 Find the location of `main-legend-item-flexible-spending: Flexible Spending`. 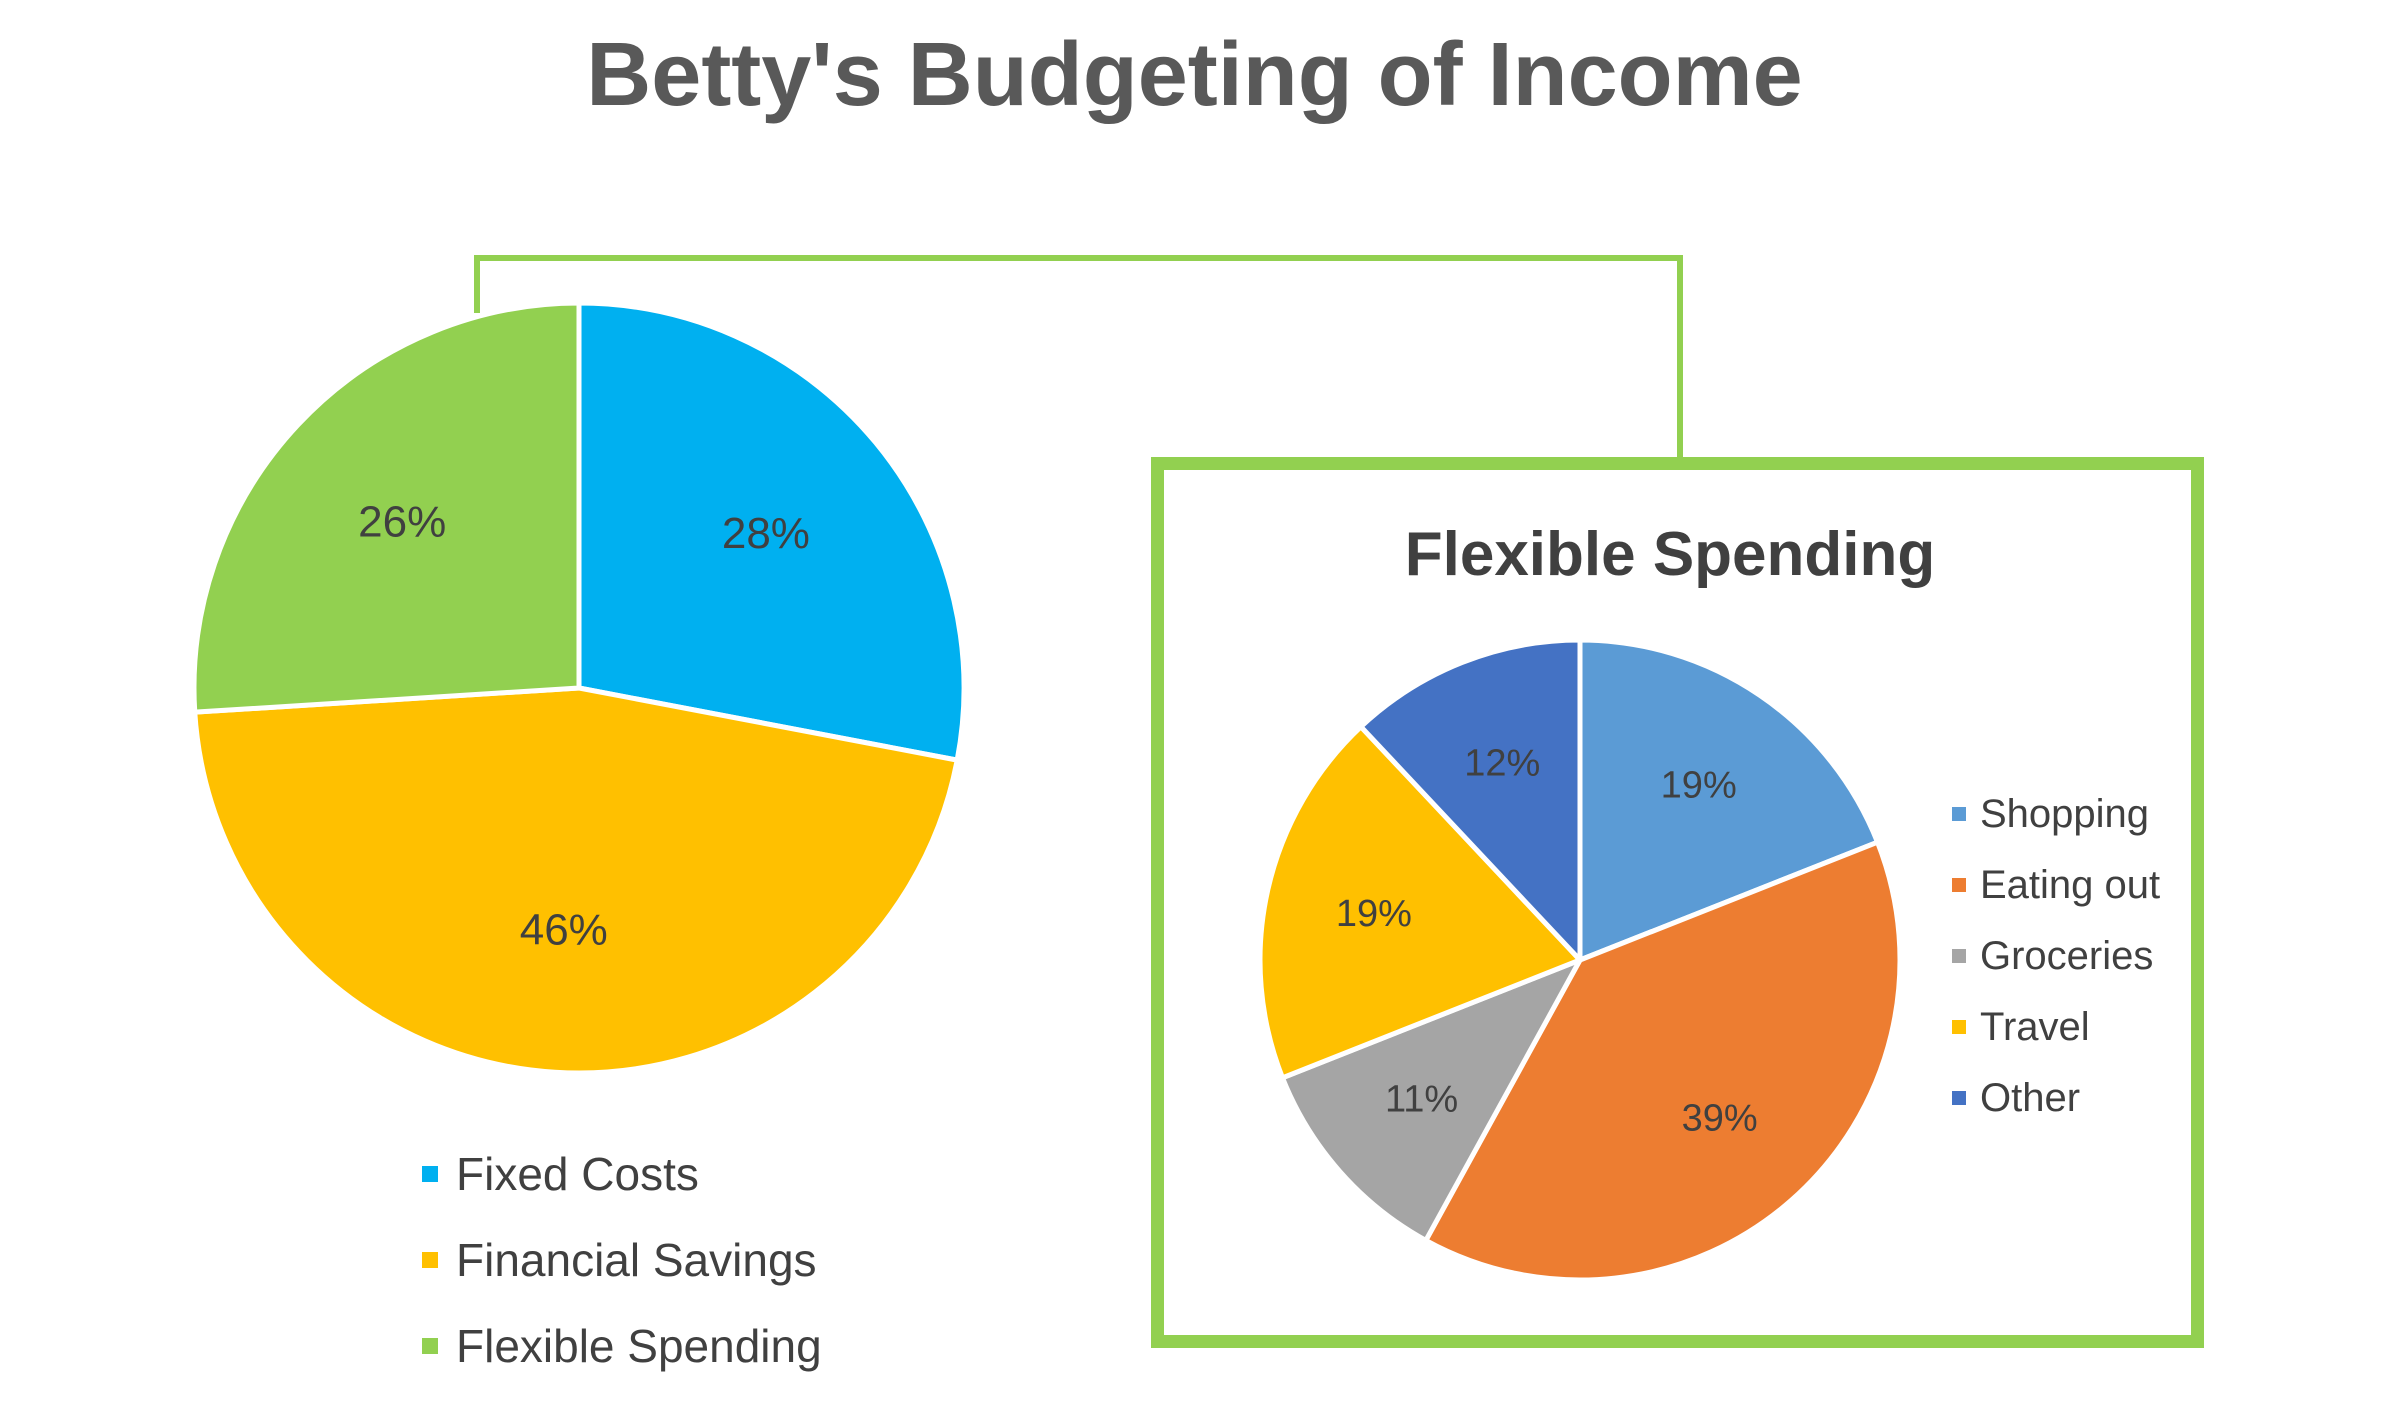

main-legend-item-flexible-spending: Flexible Spending is located at coordinates (622, 1345).